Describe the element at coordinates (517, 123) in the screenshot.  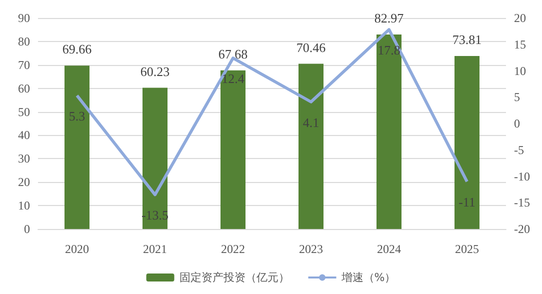
I see `y2-tick-label: 0` at that location.